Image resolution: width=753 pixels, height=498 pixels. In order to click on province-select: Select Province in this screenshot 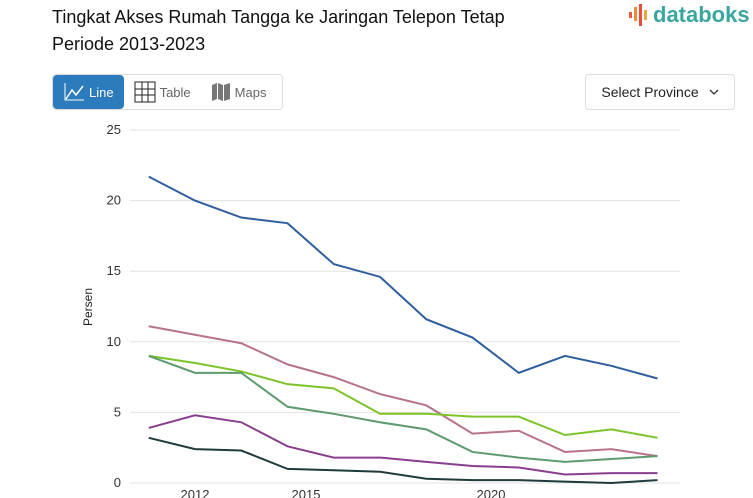, I will do `click(660, 92)`.